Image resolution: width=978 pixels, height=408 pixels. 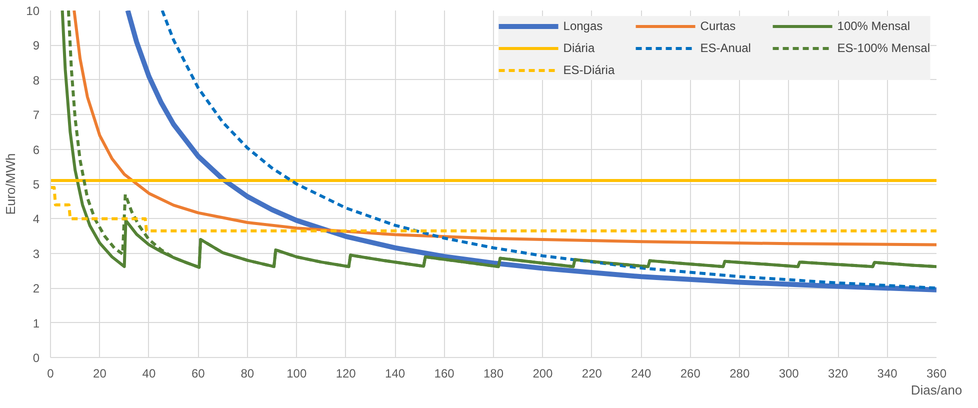 What do you see at coordinates (36, 323) in the screenshot?
I see `y-tick-label: 1` at bounding box center [36, 323].